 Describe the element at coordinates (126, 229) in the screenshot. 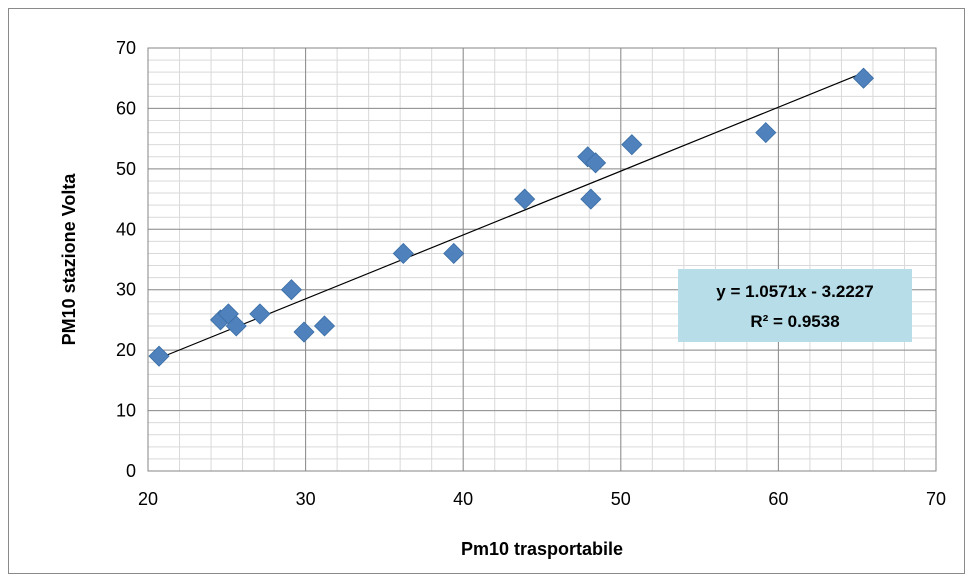

I see `y-tick-label: 40` at that location.